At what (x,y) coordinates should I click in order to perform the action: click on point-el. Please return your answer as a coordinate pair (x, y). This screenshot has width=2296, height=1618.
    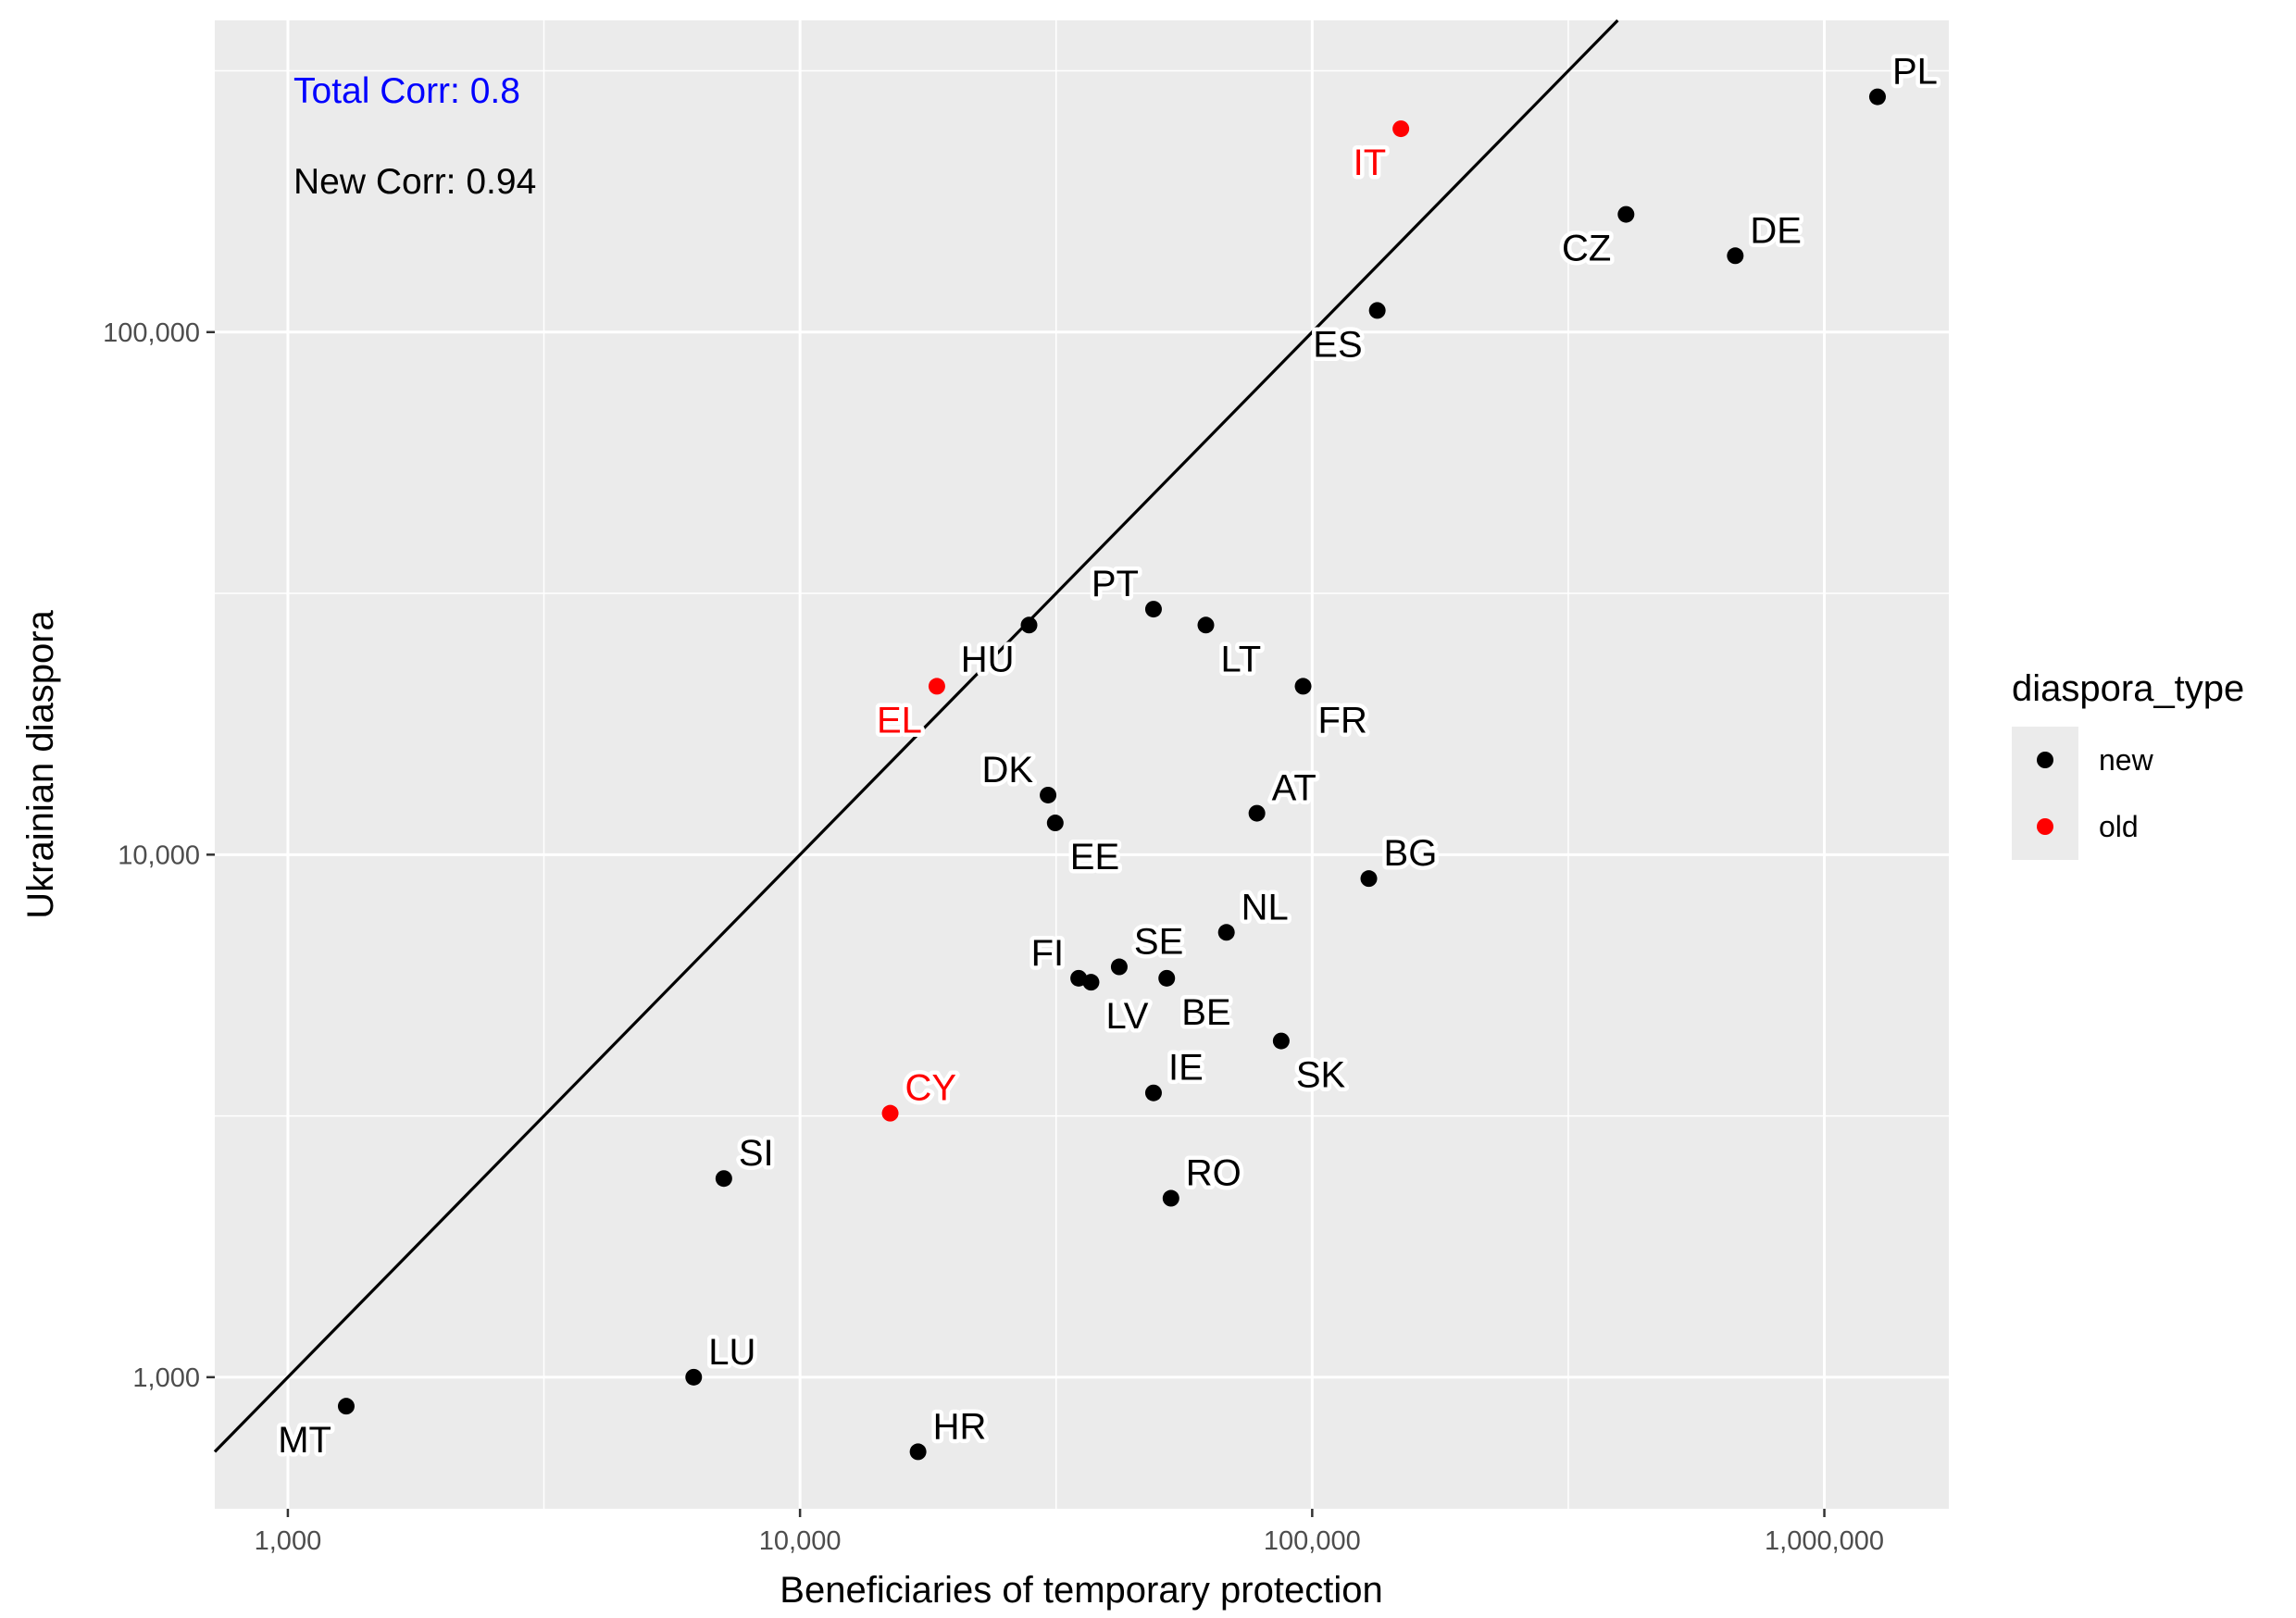
    Looking at the image, I should click on (936, 686).